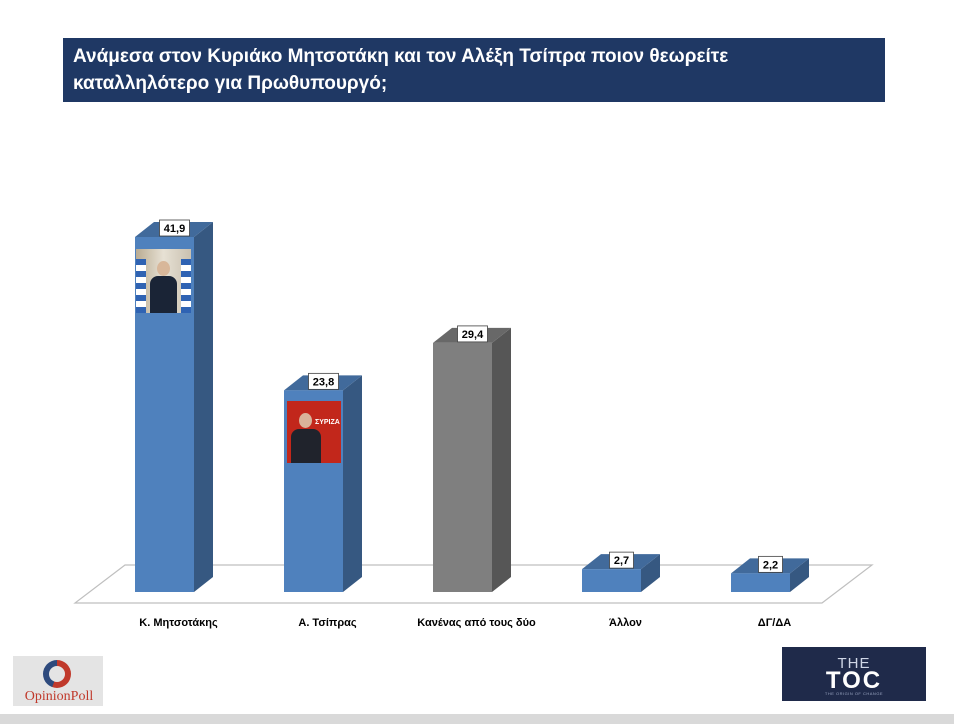 The image size is (954, 724). What do you see at coordinates (625, 623) in the screenshot?
I see `category-label: Άλλον` at bounding box center [625, 623].